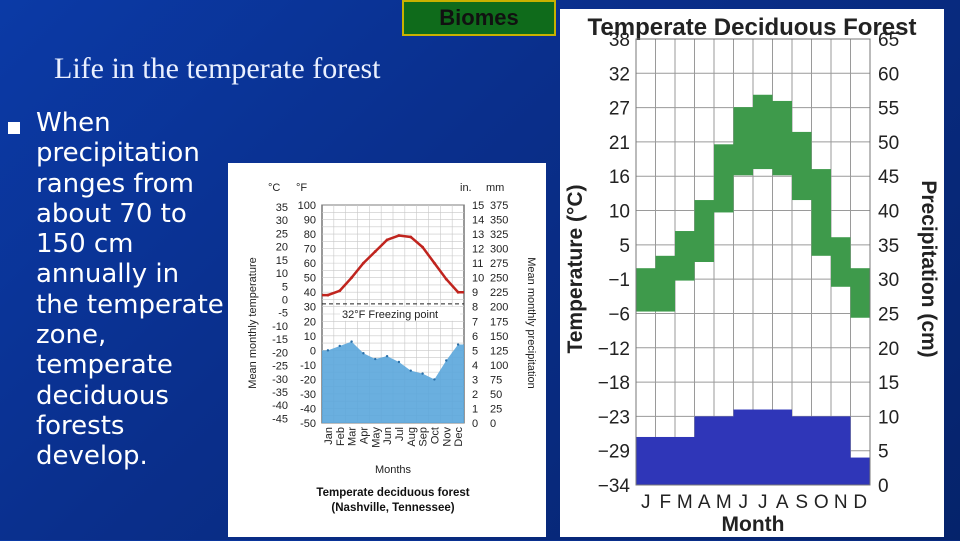 The image size is (960, 541). What do you see at coordinates (280, 380) in the screenshot?
I see `tick-label-c: -30` at bounding box center [280, 380].